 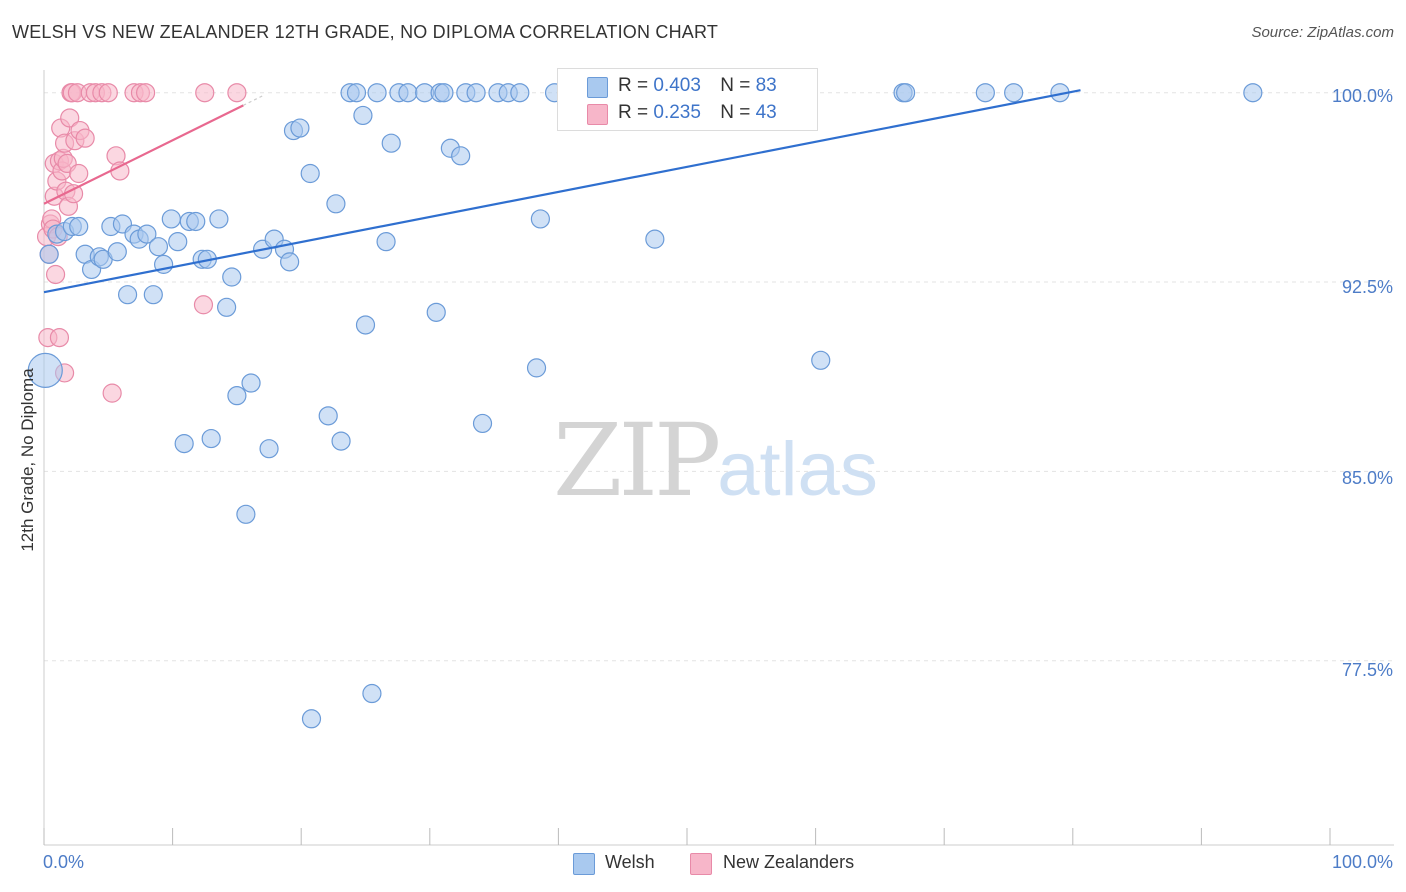 What do you see at coordinates (797, 469) in the screenshot?
I see `watermark-atlas: atlas` at bounding box center [797, 469].